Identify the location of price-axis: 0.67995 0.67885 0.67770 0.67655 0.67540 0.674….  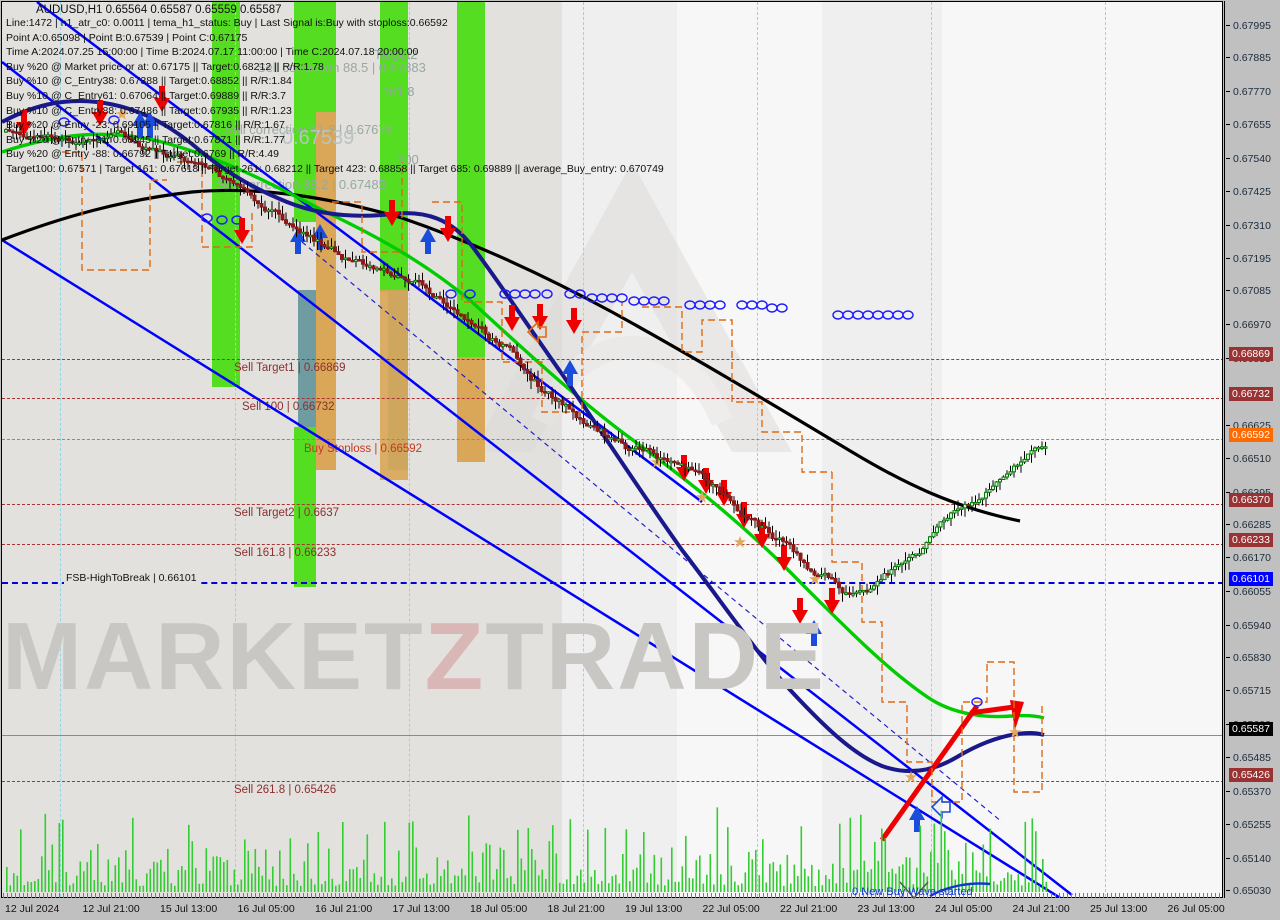
(1251, 449).